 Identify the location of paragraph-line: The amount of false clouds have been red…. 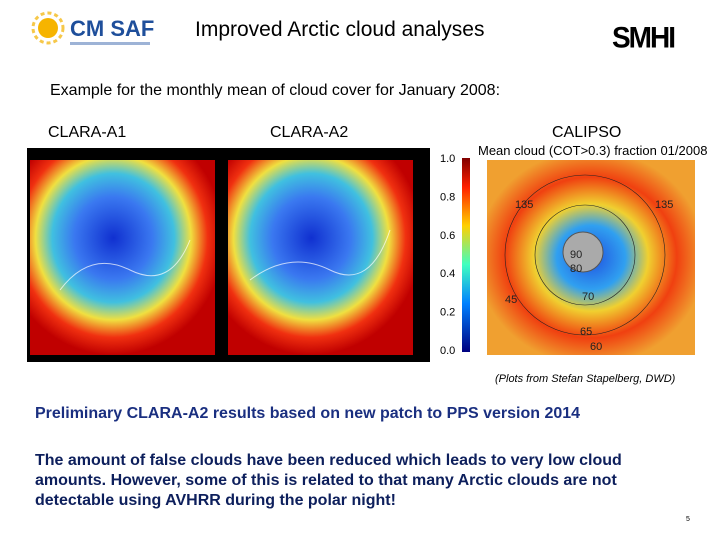
(328, 460).